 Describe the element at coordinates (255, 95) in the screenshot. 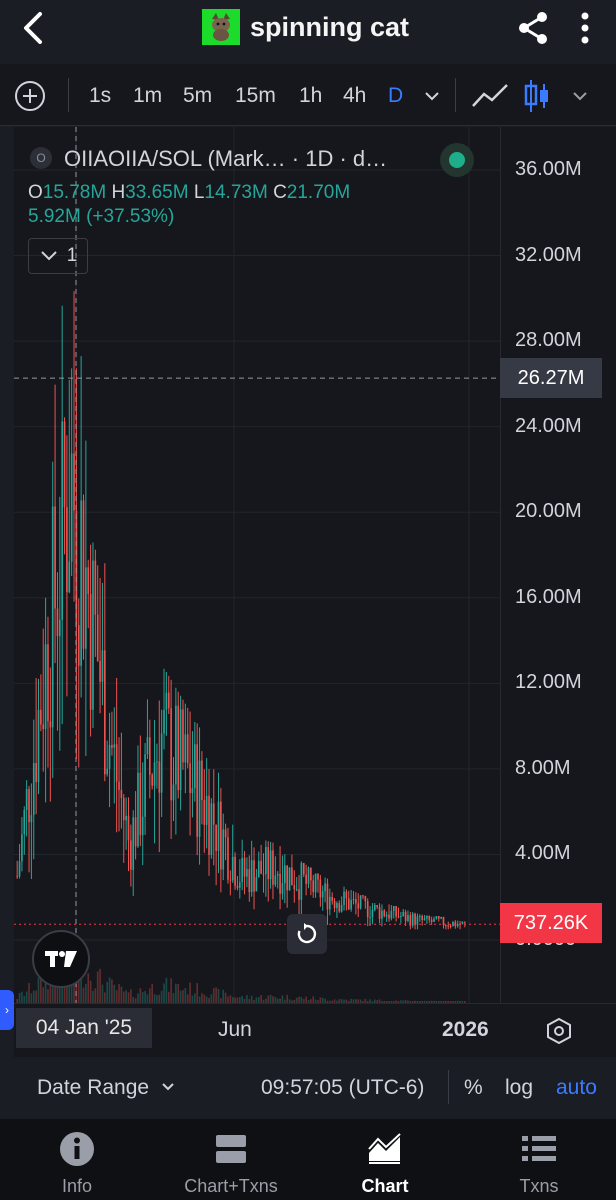

I see `interval-15m: 15m` at that location.